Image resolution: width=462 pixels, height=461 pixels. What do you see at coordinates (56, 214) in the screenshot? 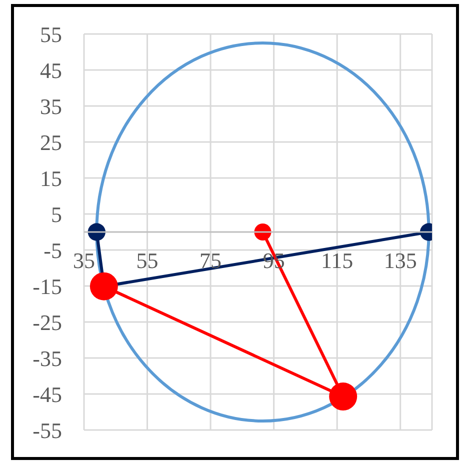
I see `y-tick-label: 5` at bounding box center [56, 214].